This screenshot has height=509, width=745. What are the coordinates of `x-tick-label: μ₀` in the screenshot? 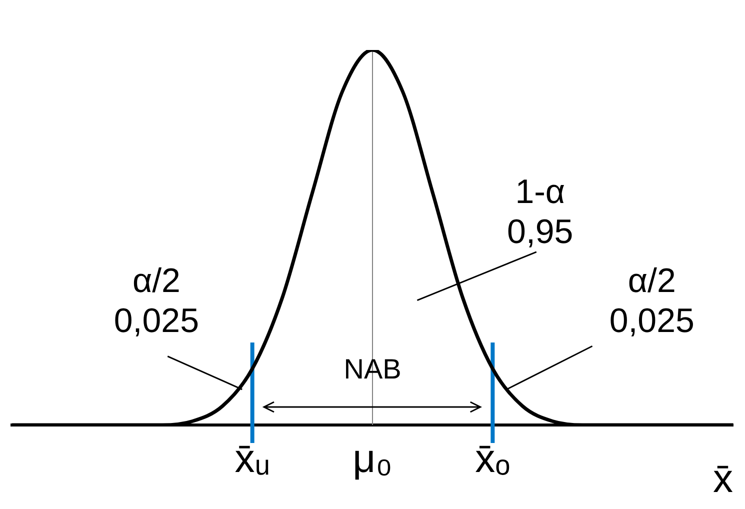 It's located at (372, 459).